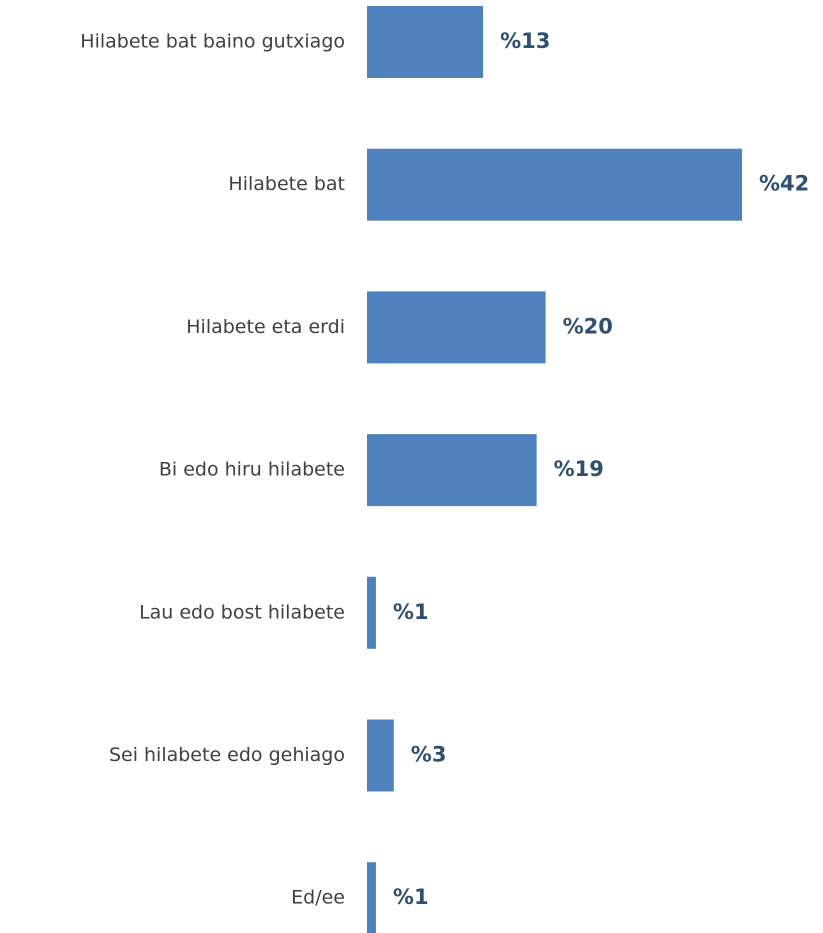 The width and height of the screenshot is (823, 933). What do you see at coordinates (429, 755) in the screenshot?
I see `value-label: %3` at bounding box center [429, 755].